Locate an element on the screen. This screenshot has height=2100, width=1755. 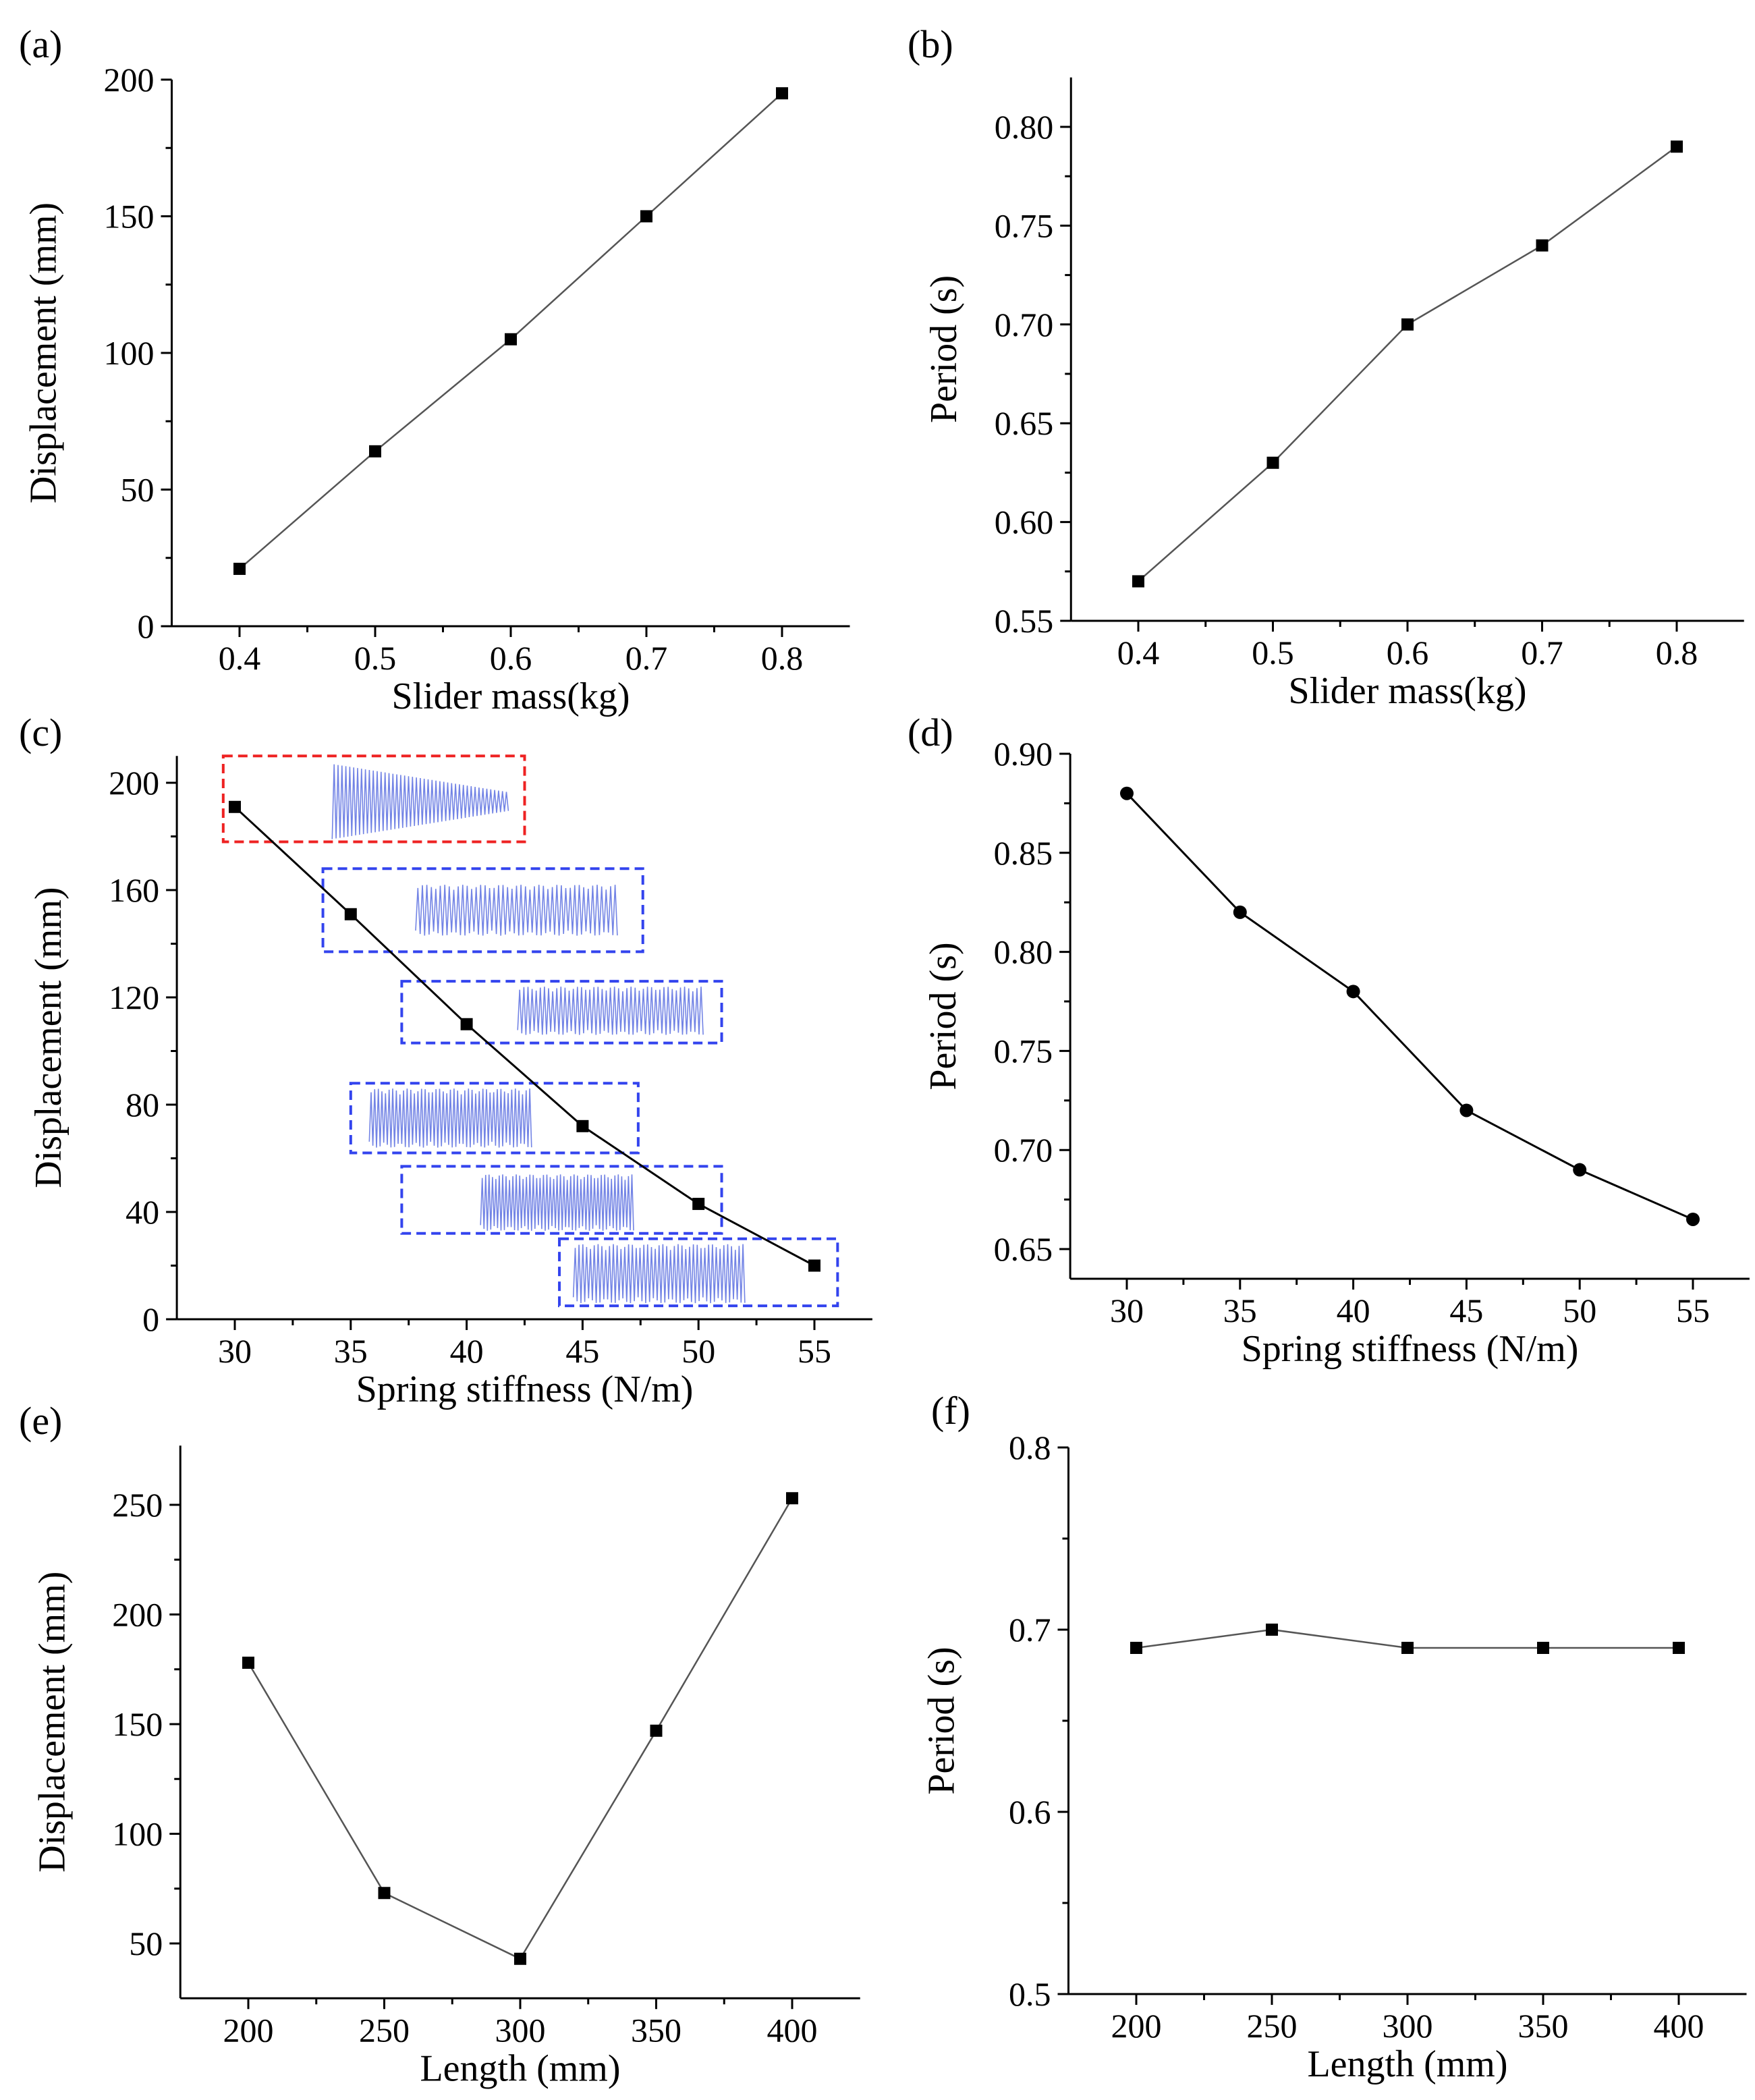
x-tick-label-f: 350 is located at coordinates (1544, 2026).